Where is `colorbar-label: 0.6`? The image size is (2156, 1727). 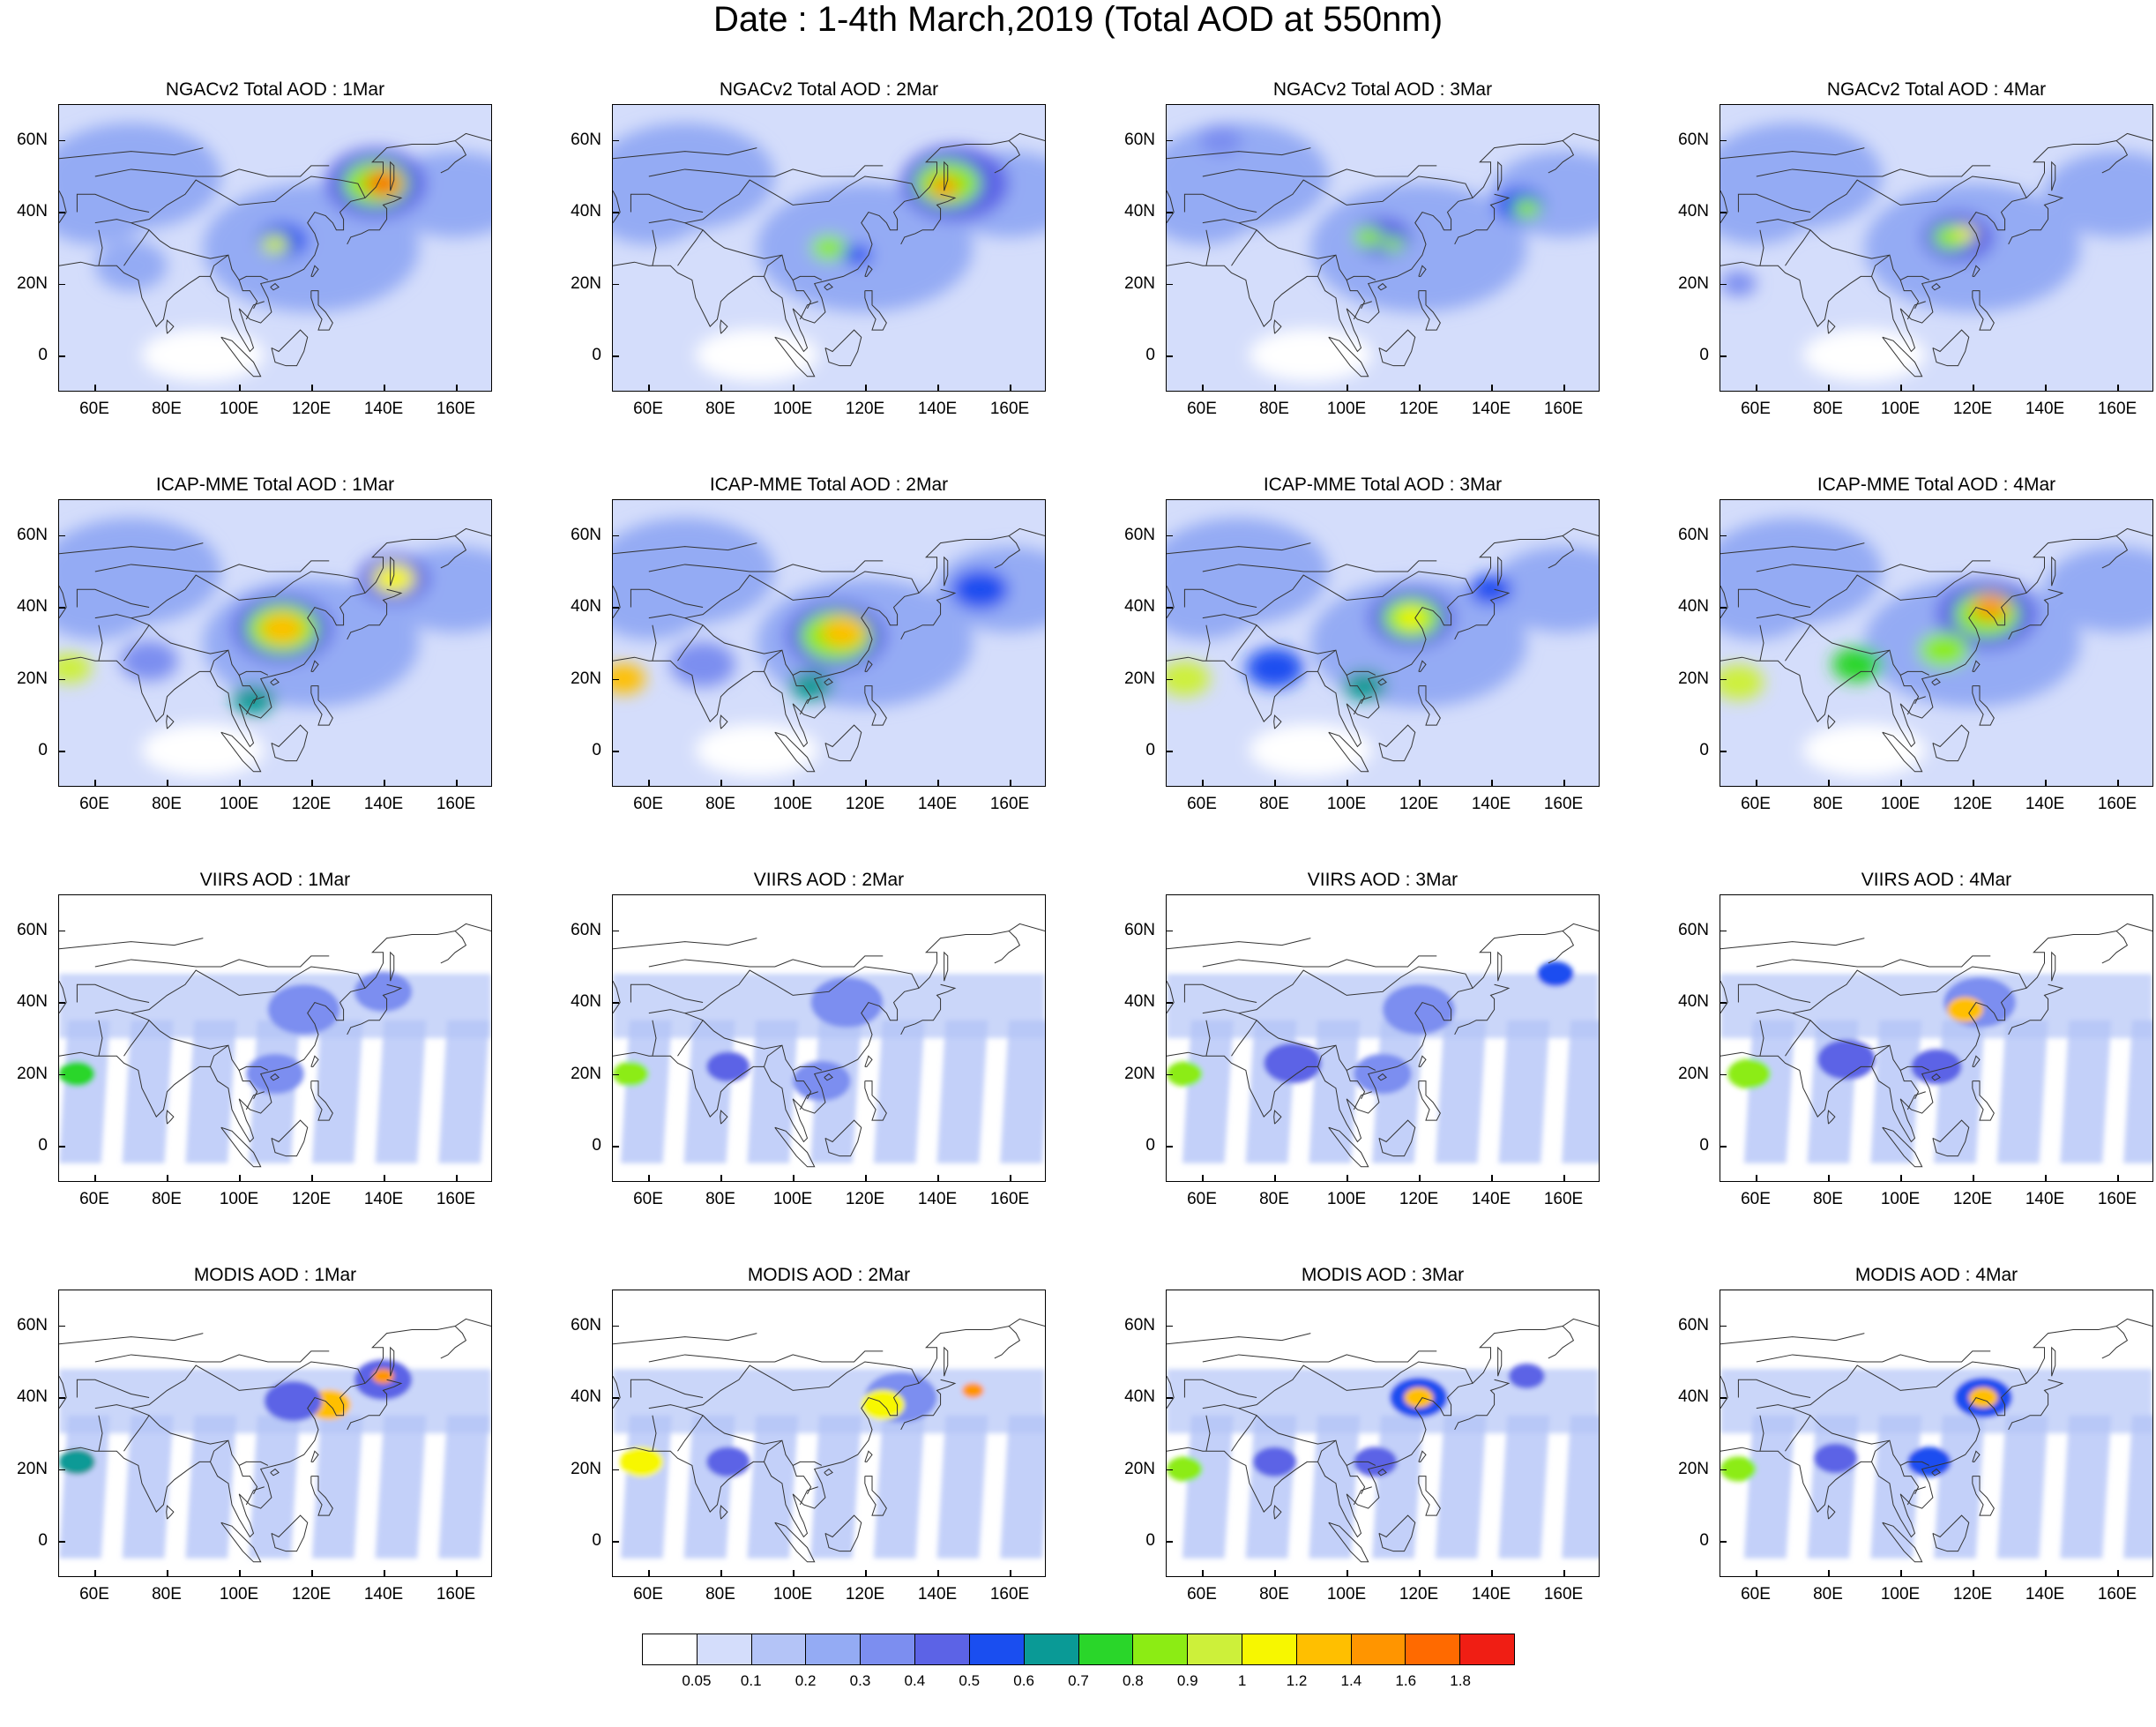 colorbar-label: 0.6 is located at coordinates (1023, 1680).